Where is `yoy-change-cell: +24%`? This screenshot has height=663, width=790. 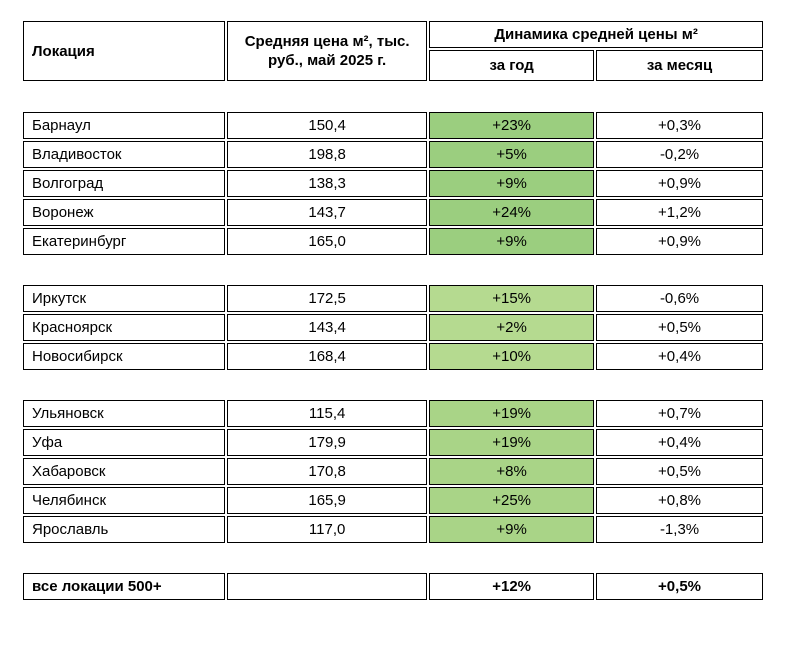 yoy-change-cell: +24% is located at coordinates (512, 212).